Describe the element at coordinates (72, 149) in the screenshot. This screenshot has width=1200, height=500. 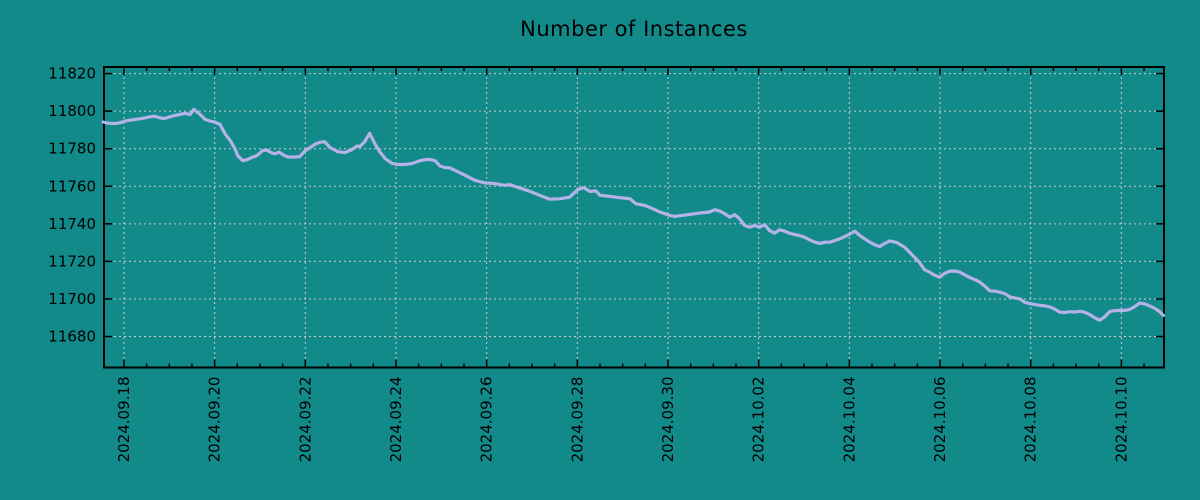
I see `y-tick-label: 11780` at that location.